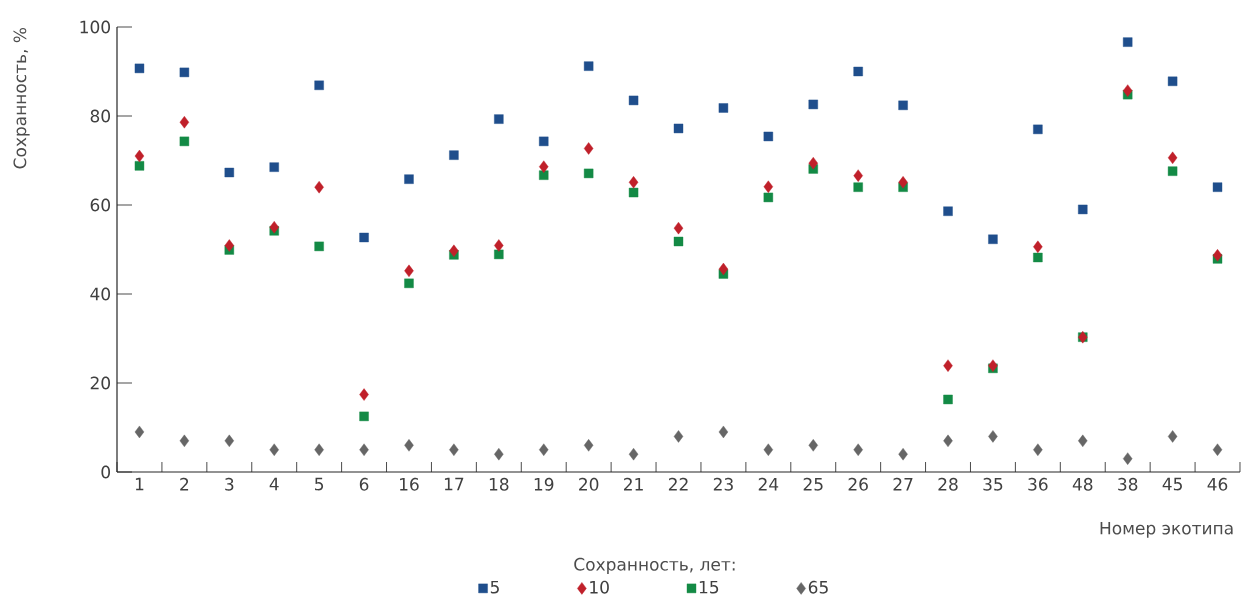 The width and height of the screenshot is (1246, 610). What do you see at coordinates (813, 484) in the screenshot?
I see `x-tick-label: 25` at bounding box center [813, 484].